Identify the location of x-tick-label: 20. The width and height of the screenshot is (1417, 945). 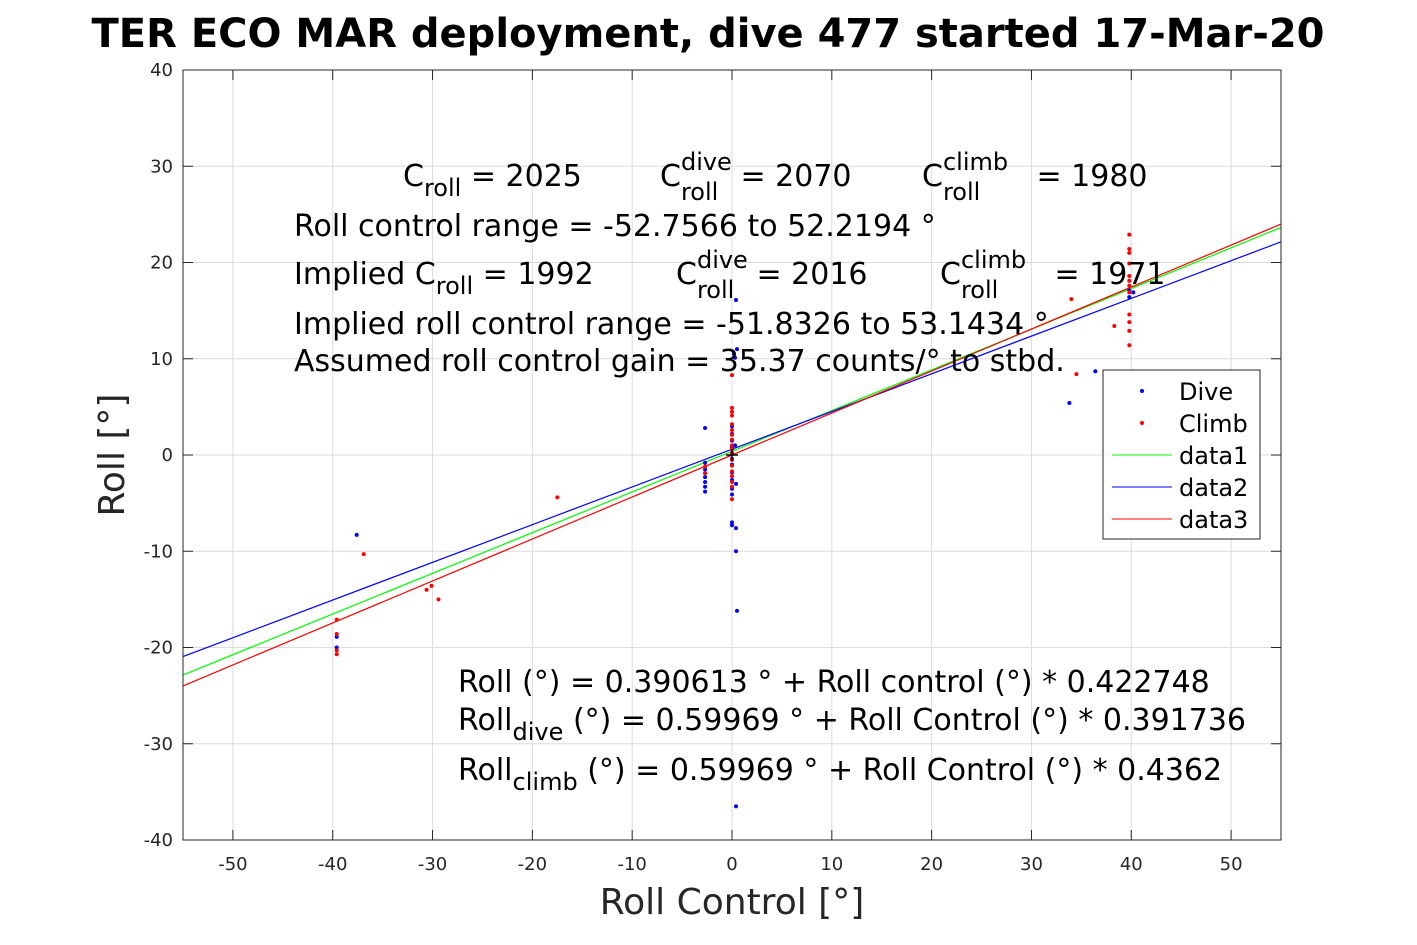
(931, 864).